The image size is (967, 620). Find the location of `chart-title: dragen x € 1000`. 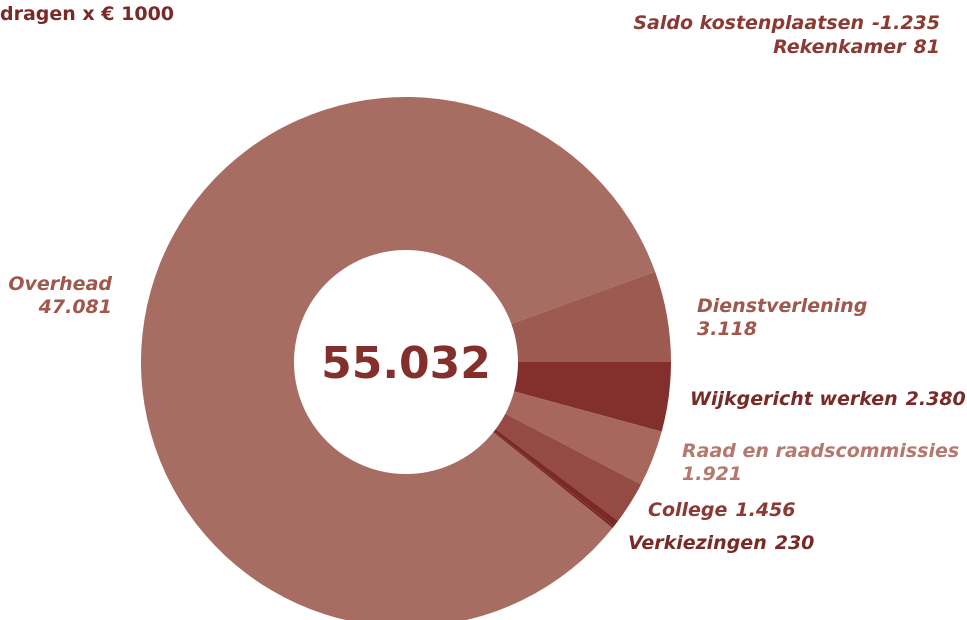

chart-title: dragen x € 1000 is located at coordinates (87, 14).